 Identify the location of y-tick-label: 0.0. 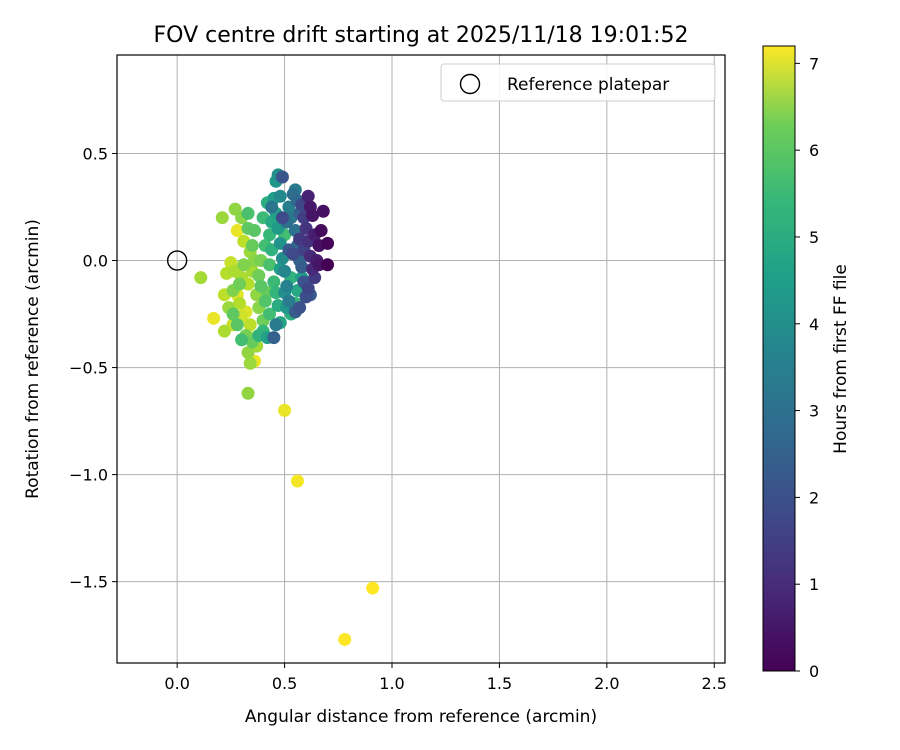
(95, 261).